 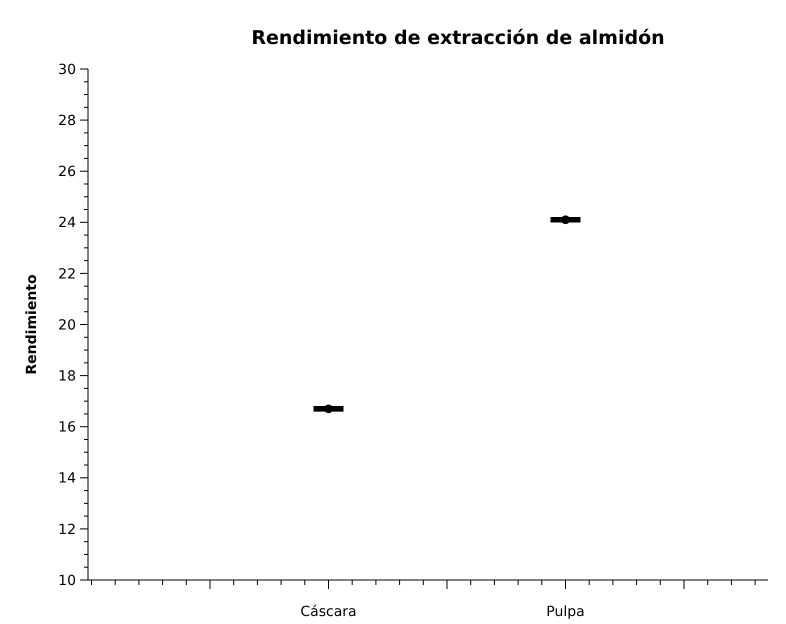 I want to click on y-tick-label: 18, so click(x=67, y=376).